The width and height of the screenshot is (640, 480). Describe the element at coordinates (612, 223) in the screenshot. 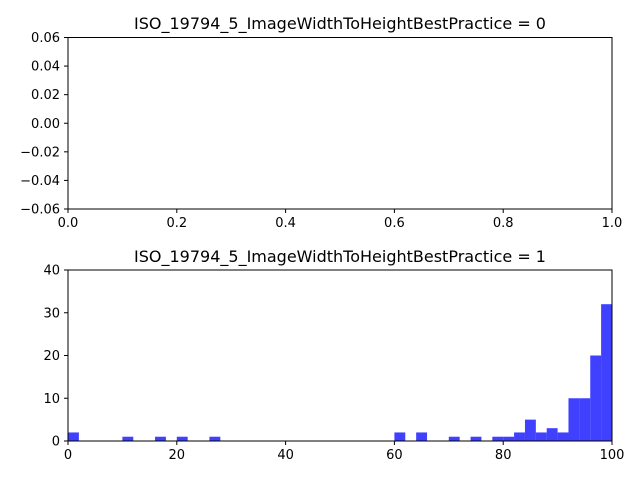

I see `x-tick-label: 1.0` at that location.